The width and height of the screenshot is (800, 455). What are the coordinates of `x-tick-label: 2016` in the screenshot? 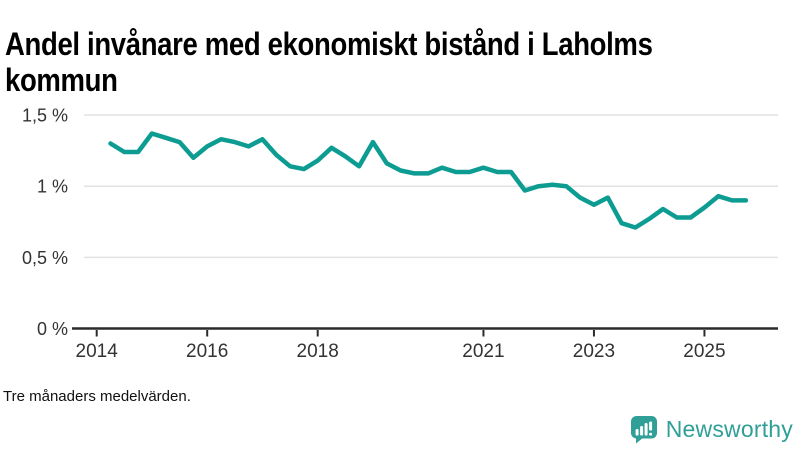 It's located at (207, 351).